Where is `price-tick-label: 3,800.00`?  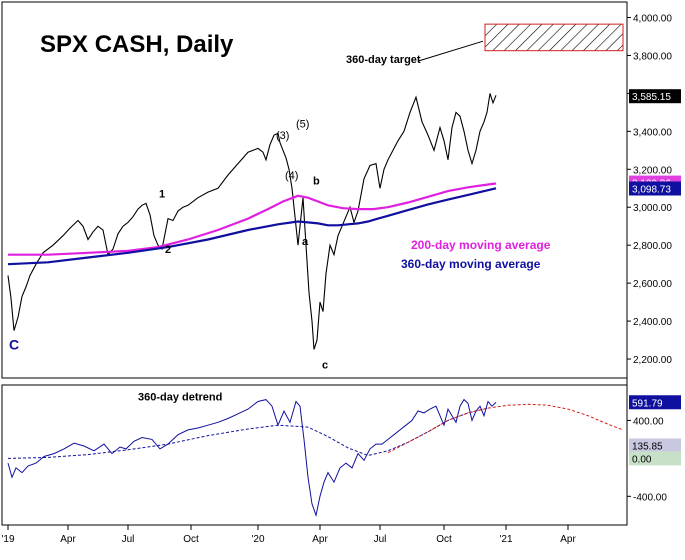 price-tick-label: 3,800.00 is located at coordinates (652, 56).